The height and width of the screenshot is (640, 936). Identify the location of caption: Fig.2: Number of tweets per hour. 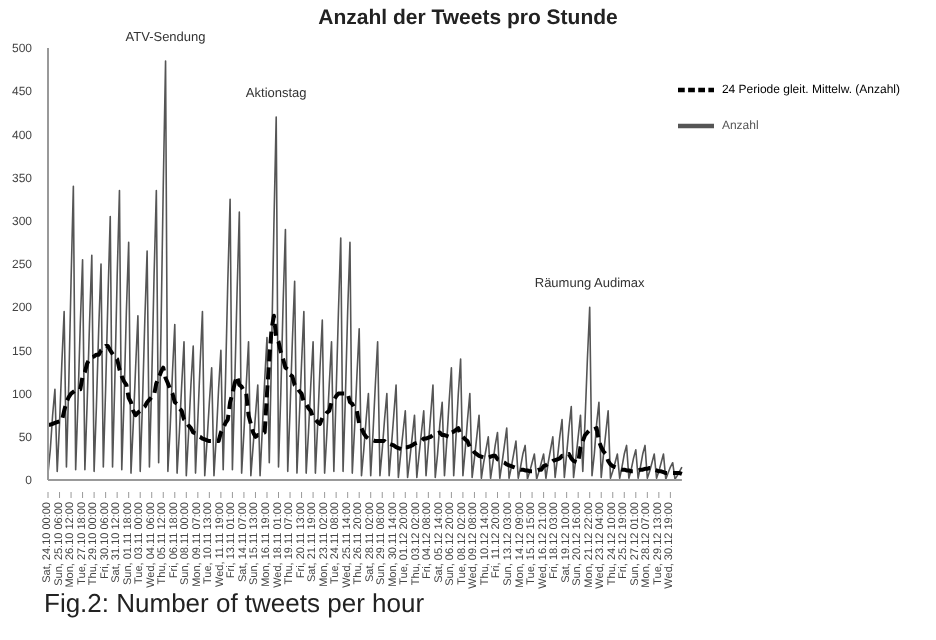
(234, 603).